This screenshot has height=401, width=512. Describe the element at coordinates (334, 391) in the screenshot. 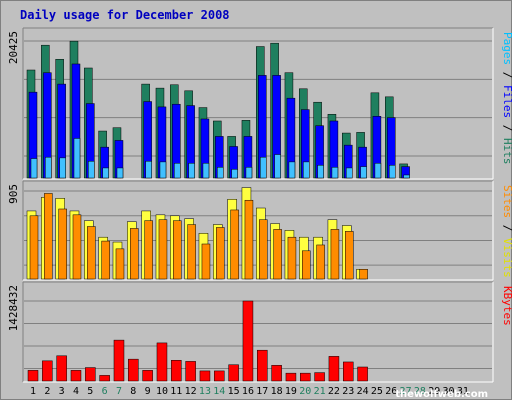

I see `x-tick-label: 22` at that location.